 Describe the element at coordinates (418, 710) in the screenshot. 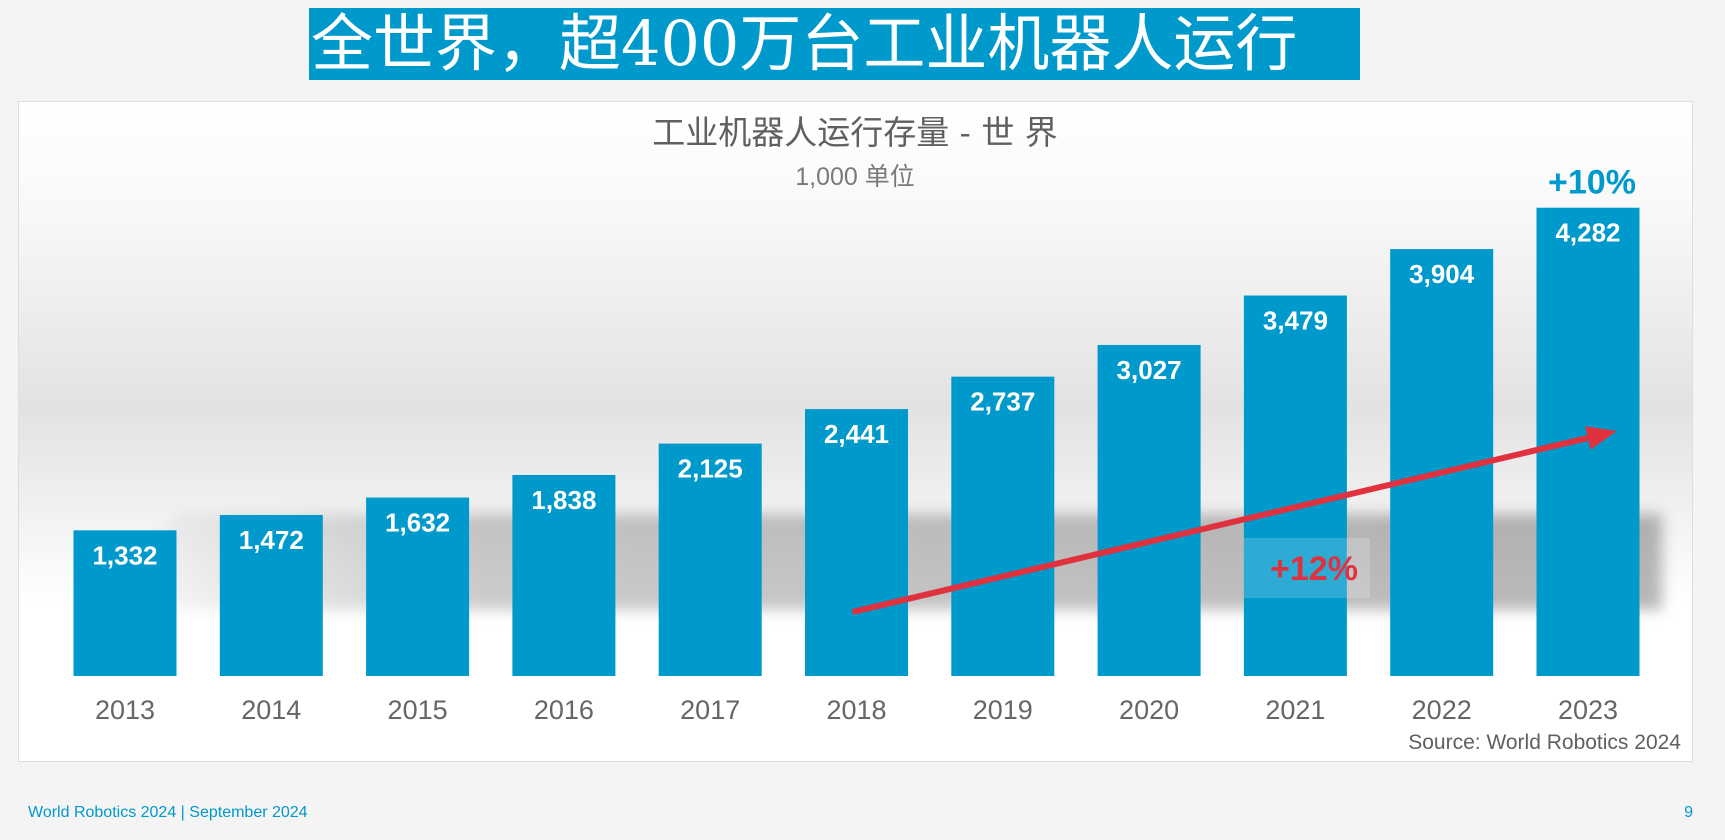

I see `x-tick-2015: 2015` at that location.